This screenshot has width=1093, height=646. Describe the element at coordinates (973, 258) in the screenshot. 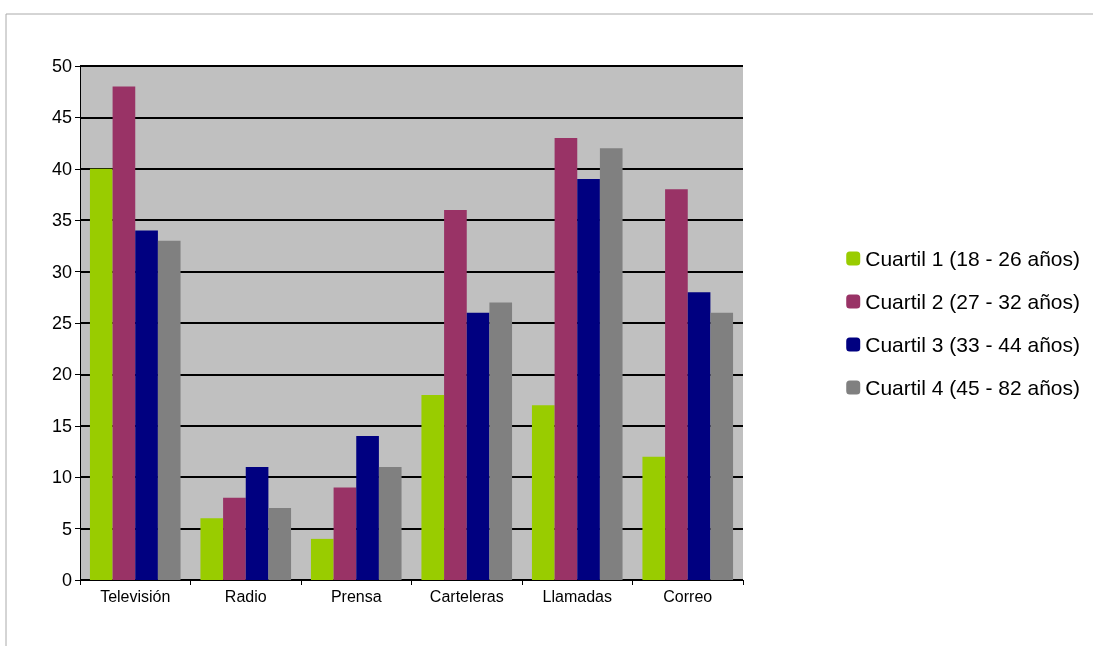

I see `legend-label: Cuartil 1 (18 - 26 años)` at that location.